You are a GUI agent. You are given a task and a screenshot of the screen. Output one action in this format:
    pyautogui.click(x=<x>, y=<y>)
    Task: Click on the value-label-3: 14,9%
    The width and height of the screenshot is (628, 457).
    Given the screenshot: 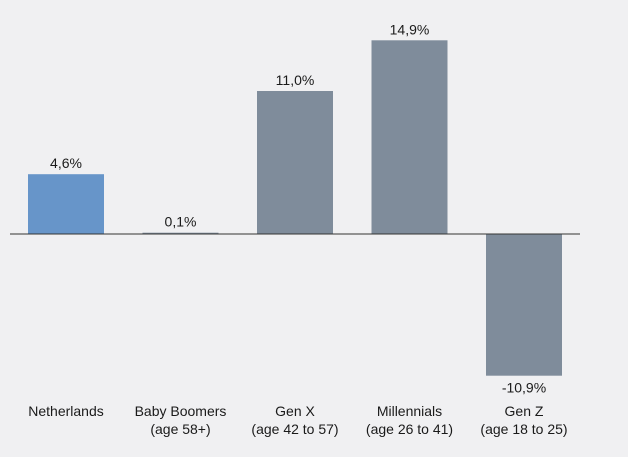 What is the action you would take?
    pyautogui.click(x=410, y=29)
    